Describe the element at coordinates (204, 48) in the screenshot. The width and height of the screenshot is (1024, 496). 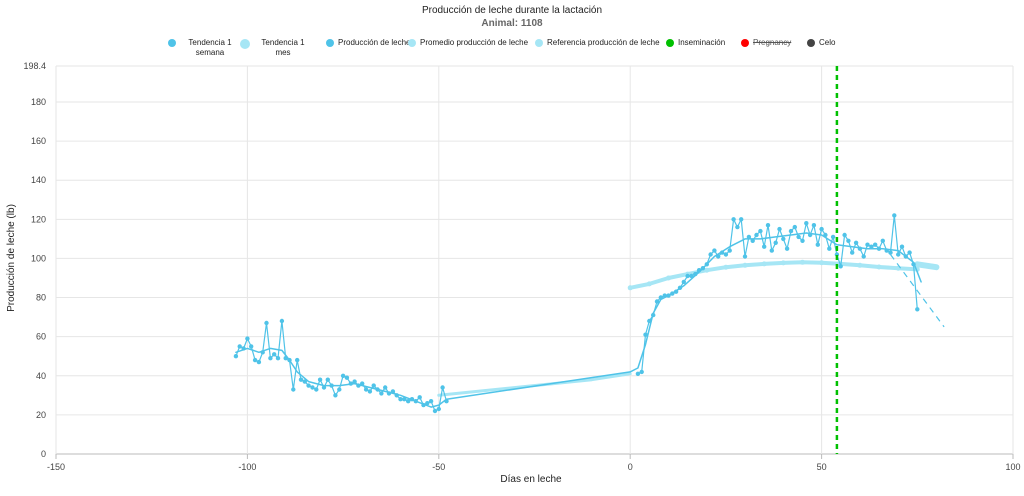
I see `legend-item-tendencia-semana: Tendencia 1 semana` at that location.